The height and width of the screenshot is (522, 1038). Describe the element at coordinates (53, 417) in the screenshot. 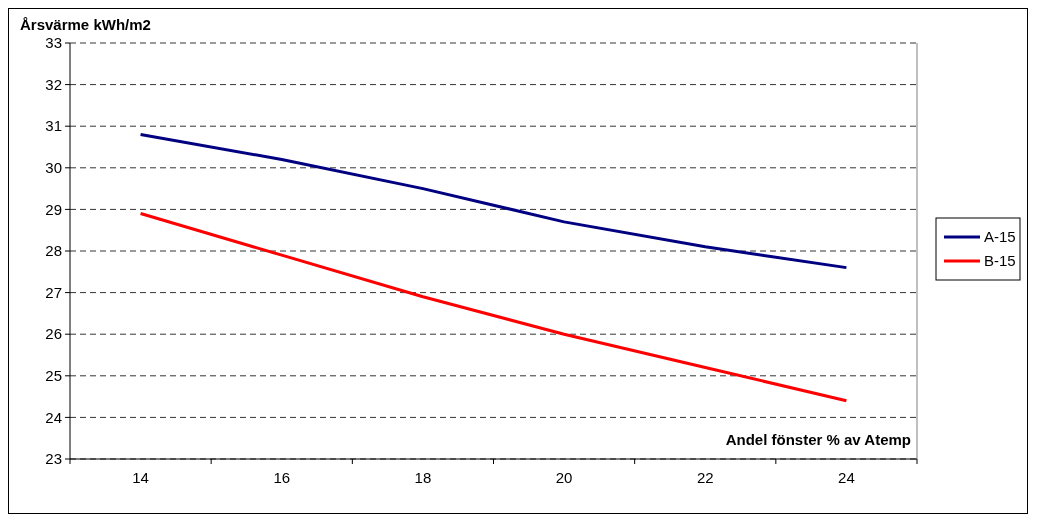

I see `y-tick-label: 24` at that location.